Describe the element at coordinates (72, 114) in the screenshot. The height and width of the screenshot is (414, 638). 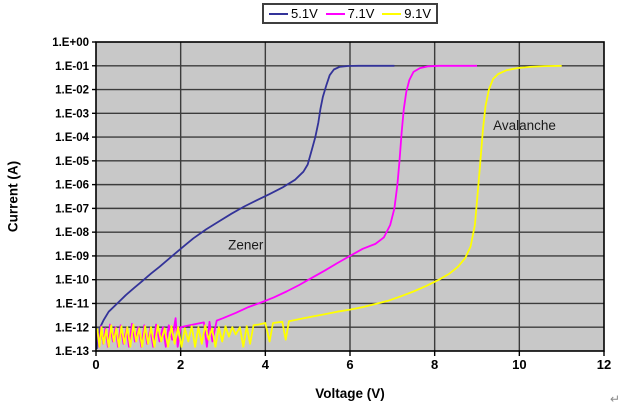
I see `y-tick-label: 1.E-03` at that location.